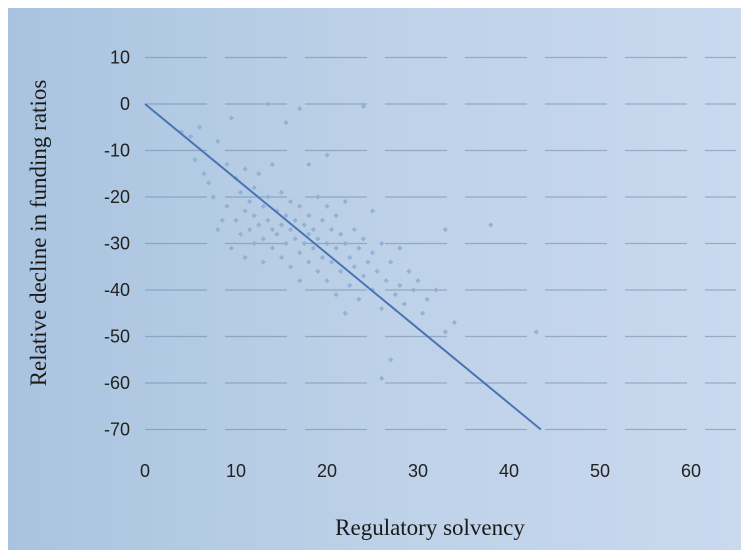  Describe the element at coordinates (117, 197) in the screenshot. I see `y-tick-label: -20` at that location.